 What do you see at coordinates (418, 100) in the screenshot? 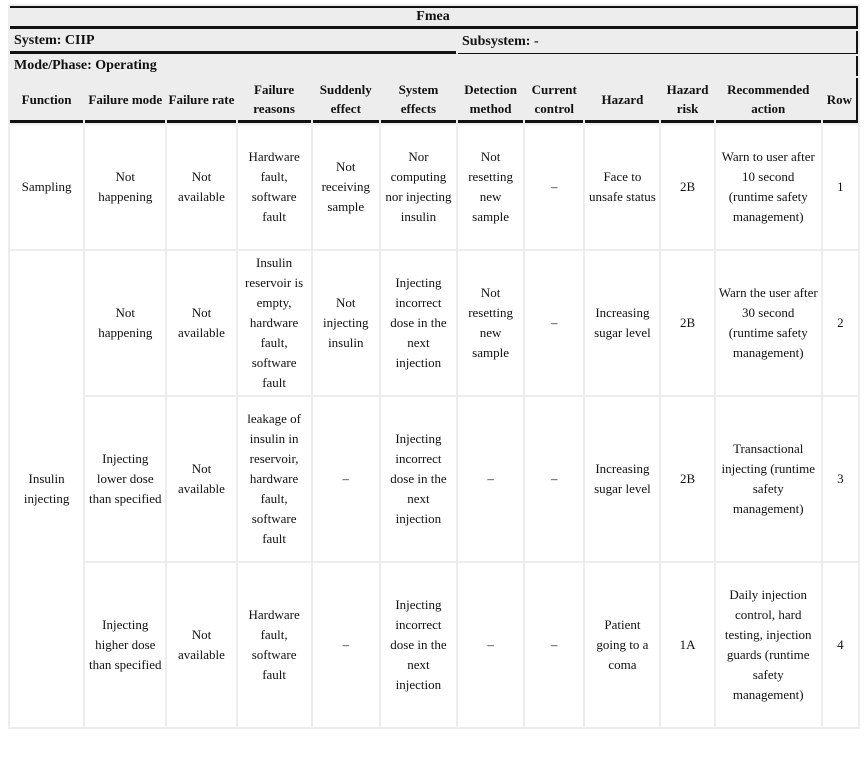
I see `col-header-system-effects: System effects` at bounding box center [418, 100].